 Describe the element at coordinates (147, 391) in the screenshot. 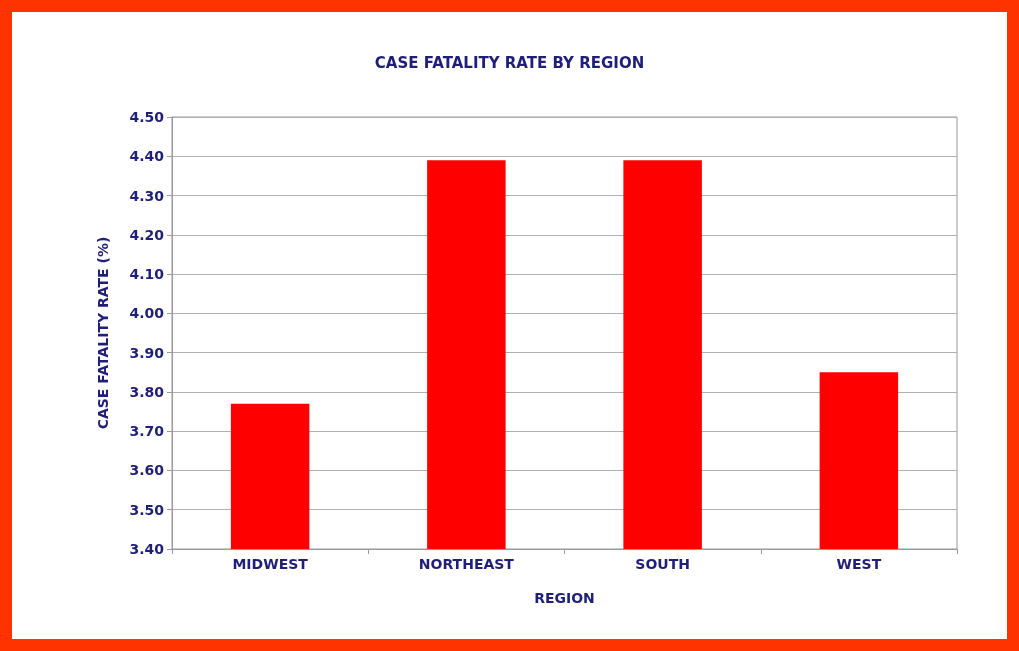

I see `y-tick-label: 3.80` at that location.